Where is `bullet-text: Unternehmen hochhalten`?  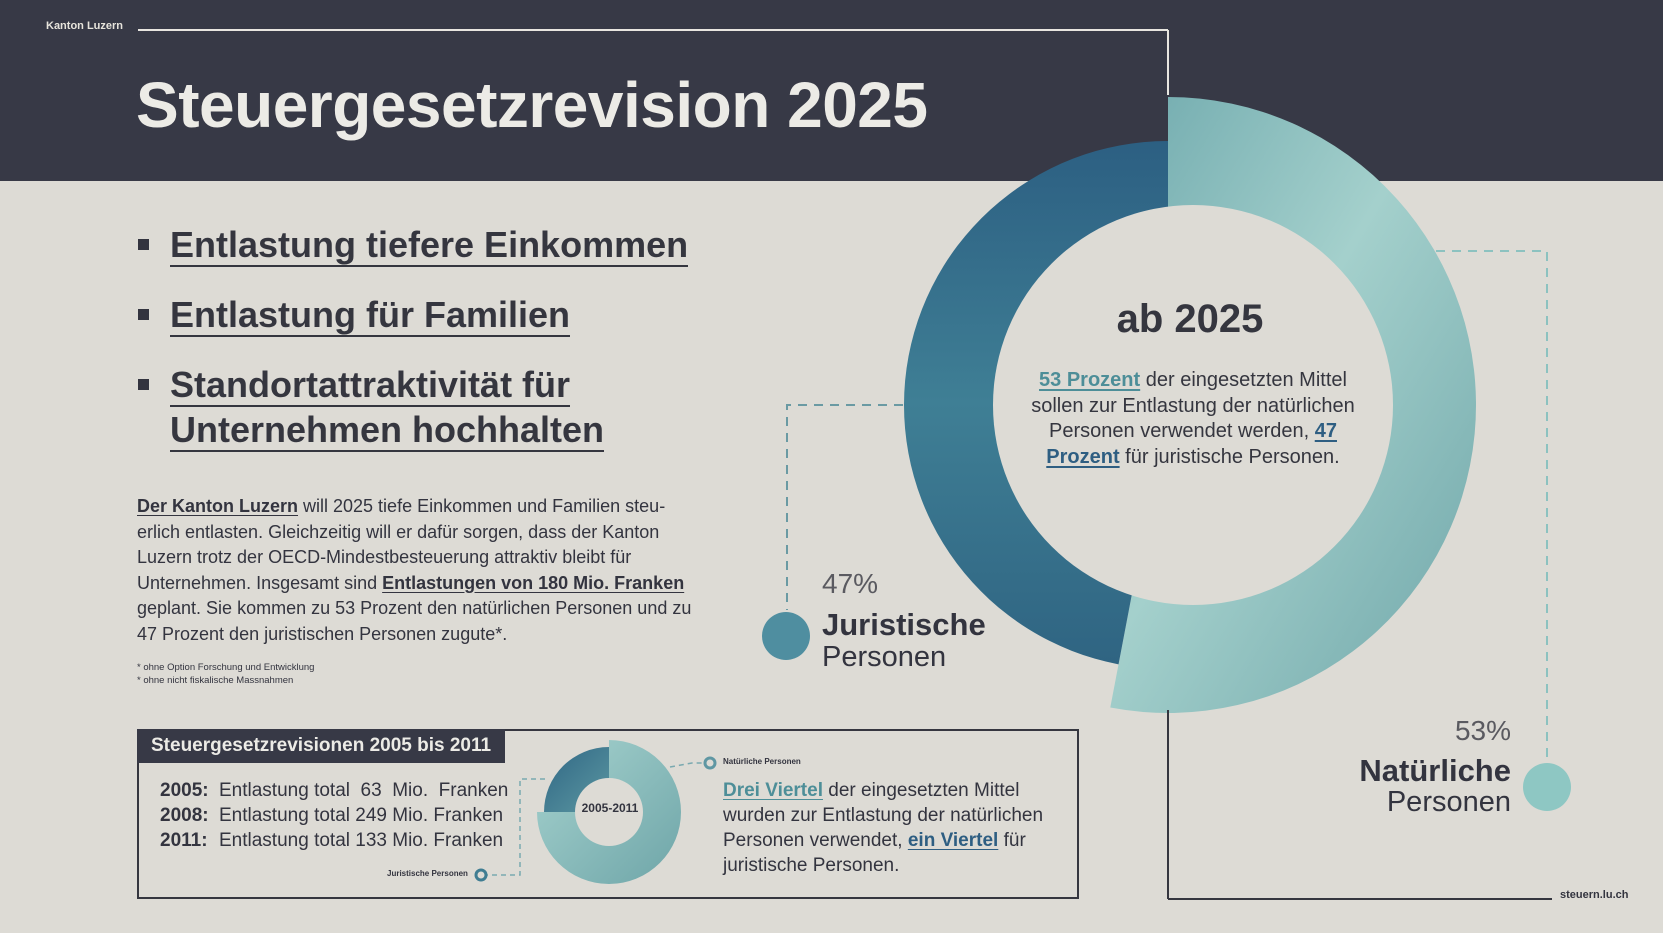
bullet-text: Unternehmen hochhalten is located at coordinates (387, 430).